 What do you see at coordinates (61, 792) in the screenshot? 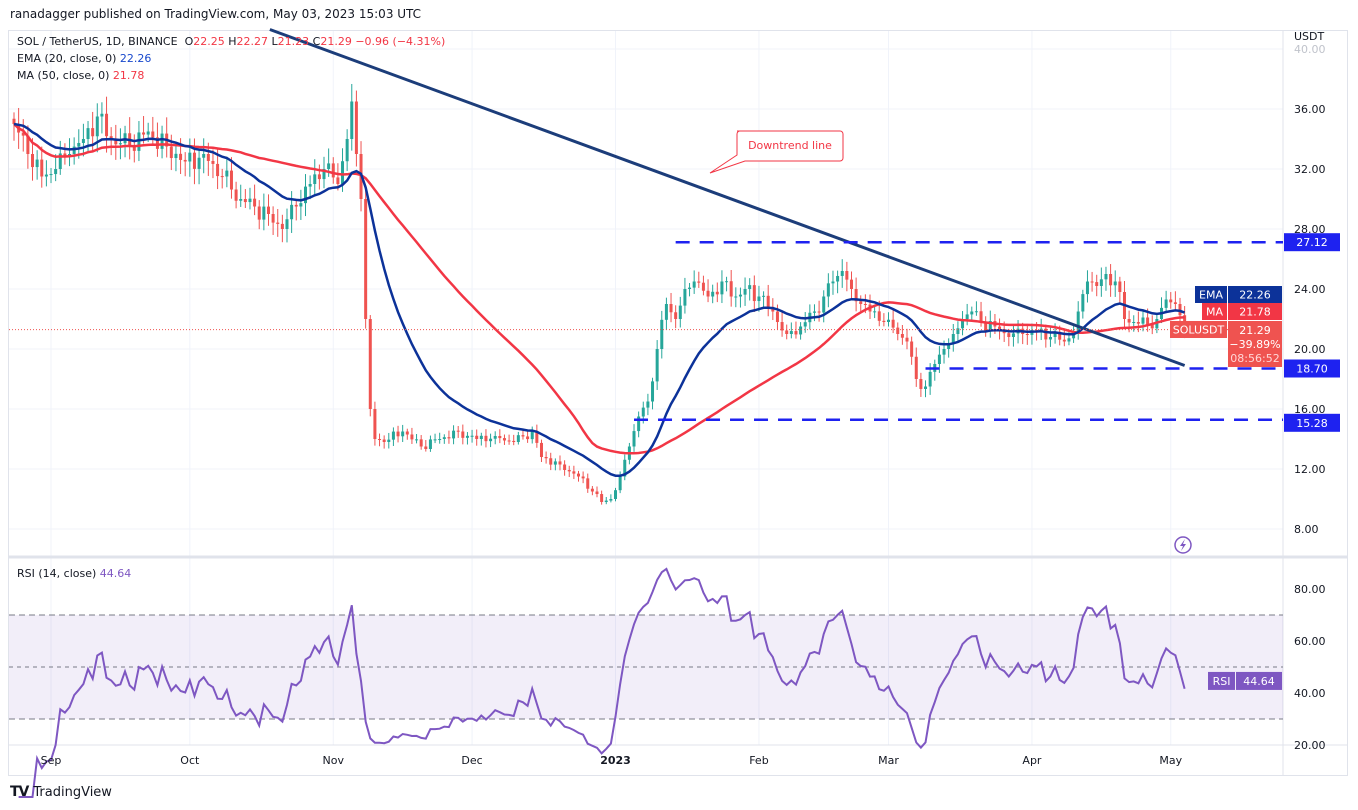
I see `tradingview-logo: 𝗧𝗩 TradingView` at bounding box center [61, 792].